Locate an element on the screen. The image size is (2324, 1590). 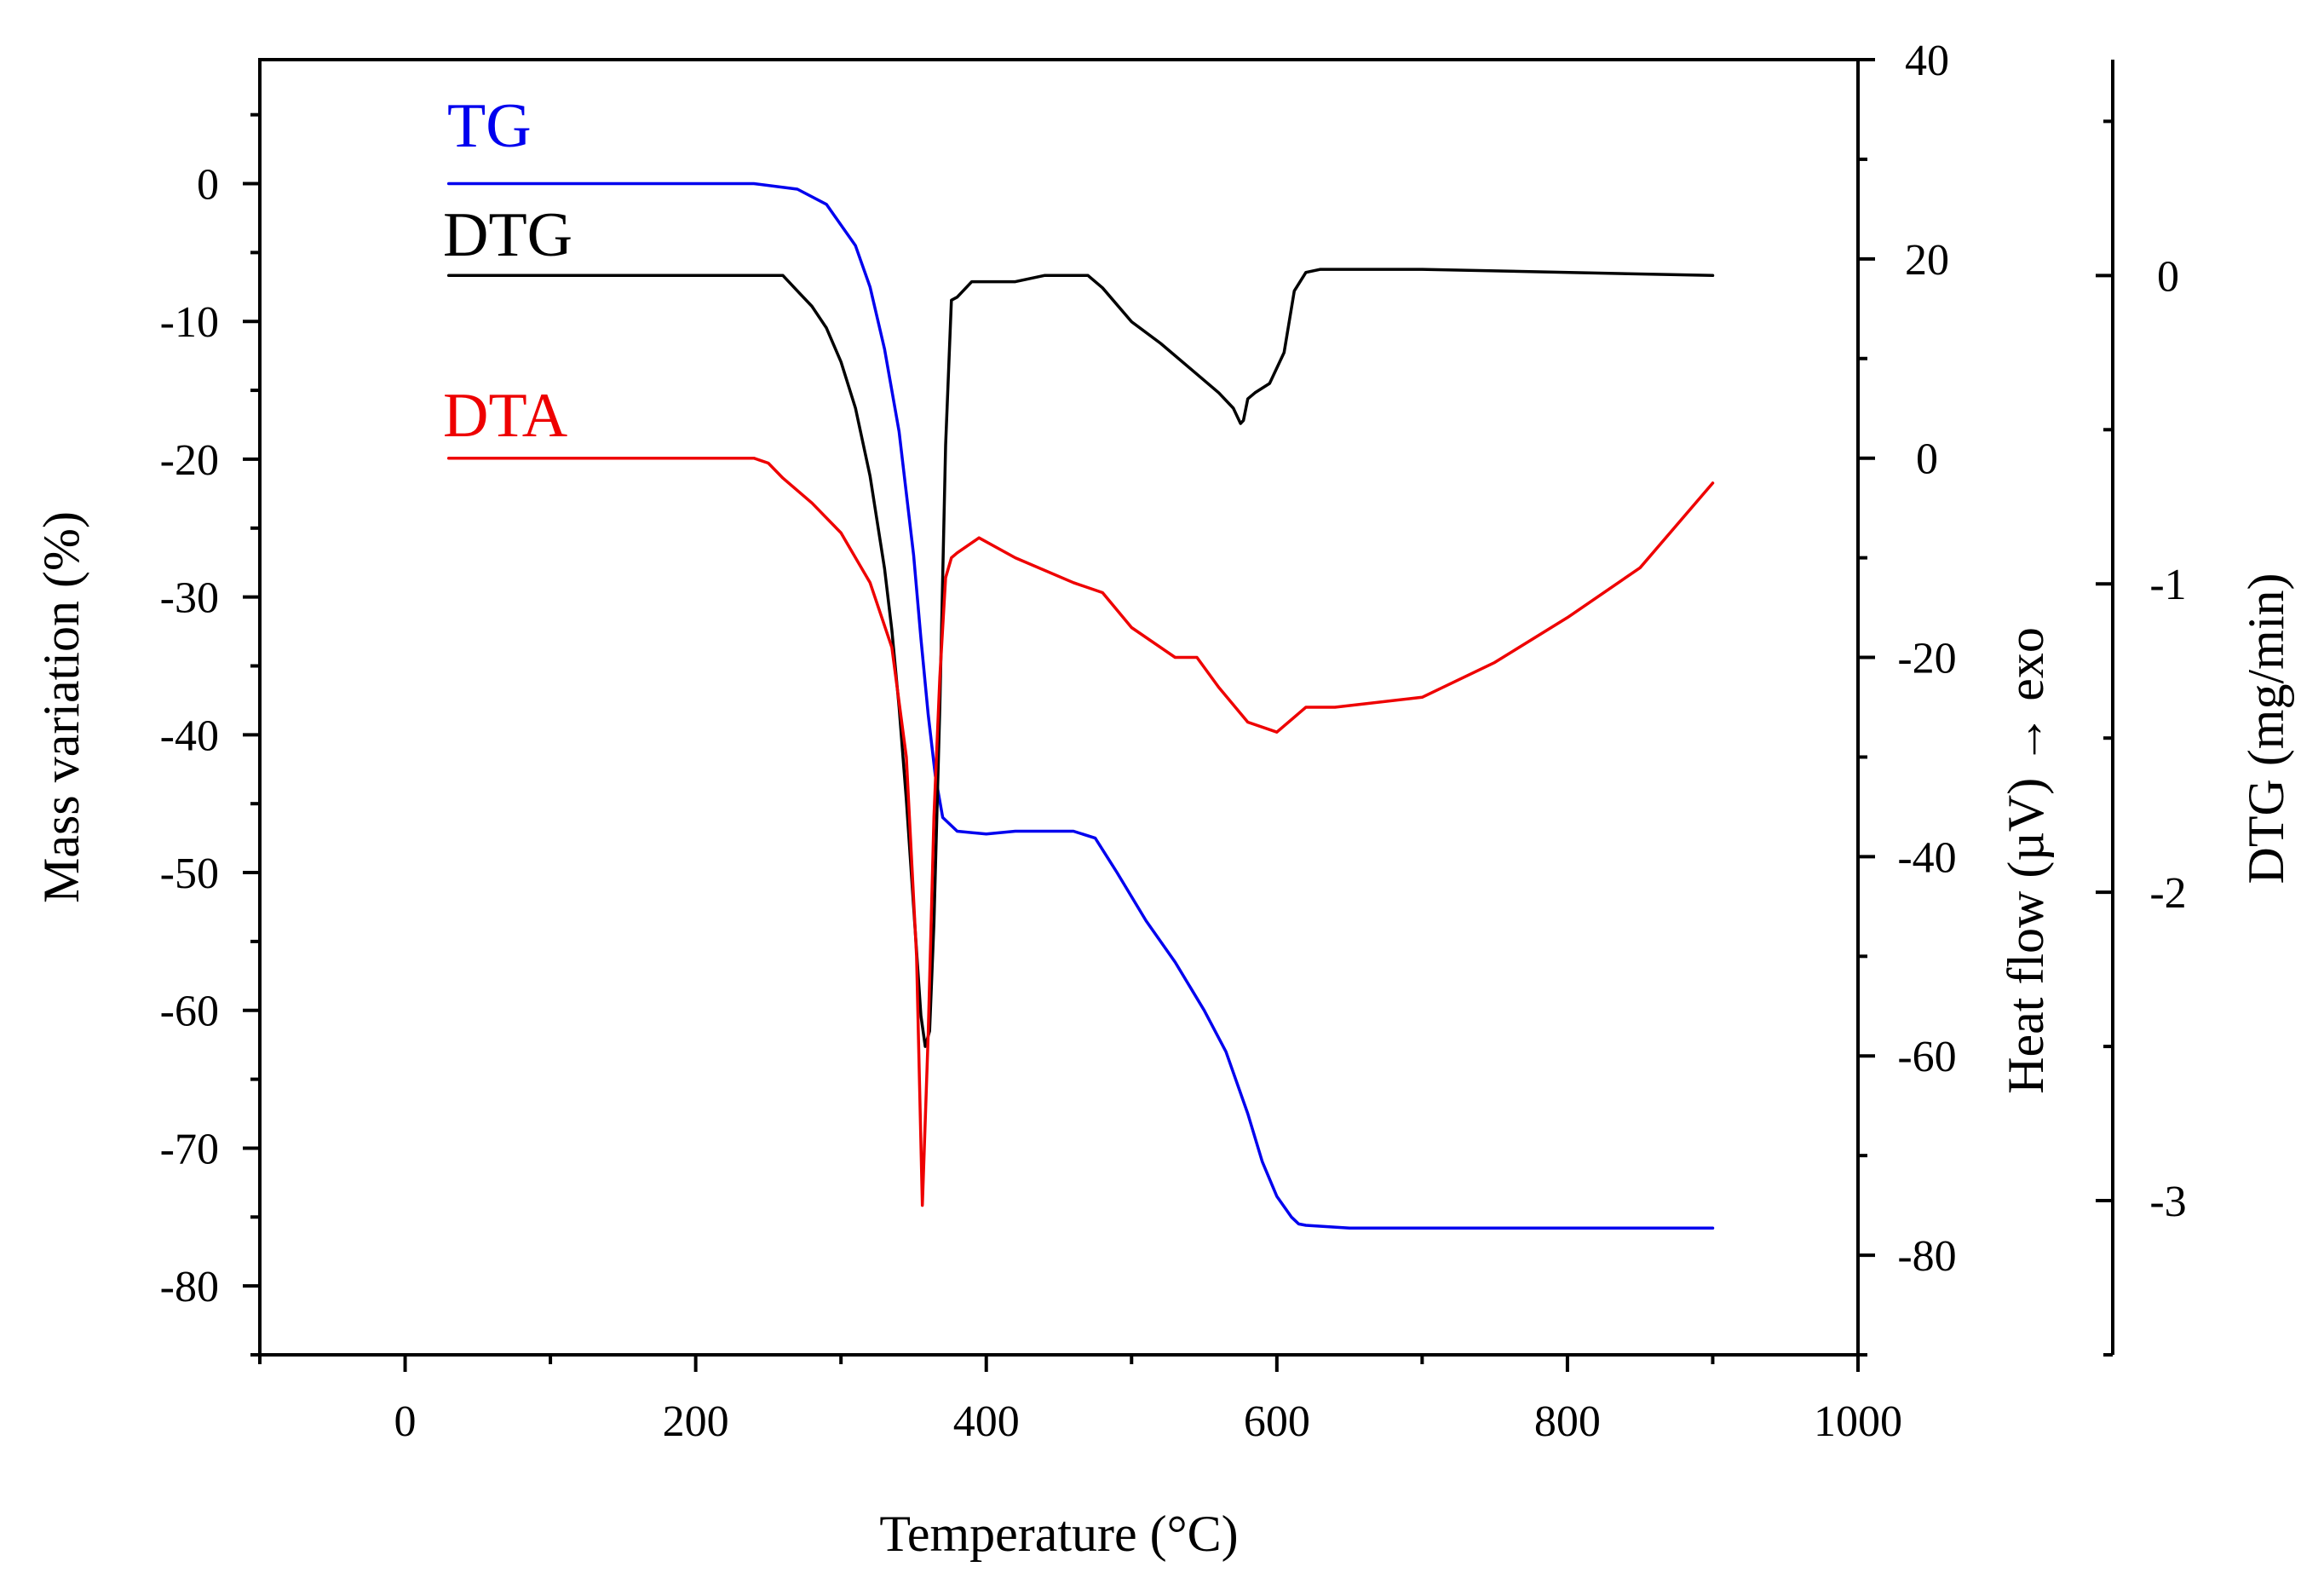
heat-tick-label: 0 is located at coordinates (1927, 459).